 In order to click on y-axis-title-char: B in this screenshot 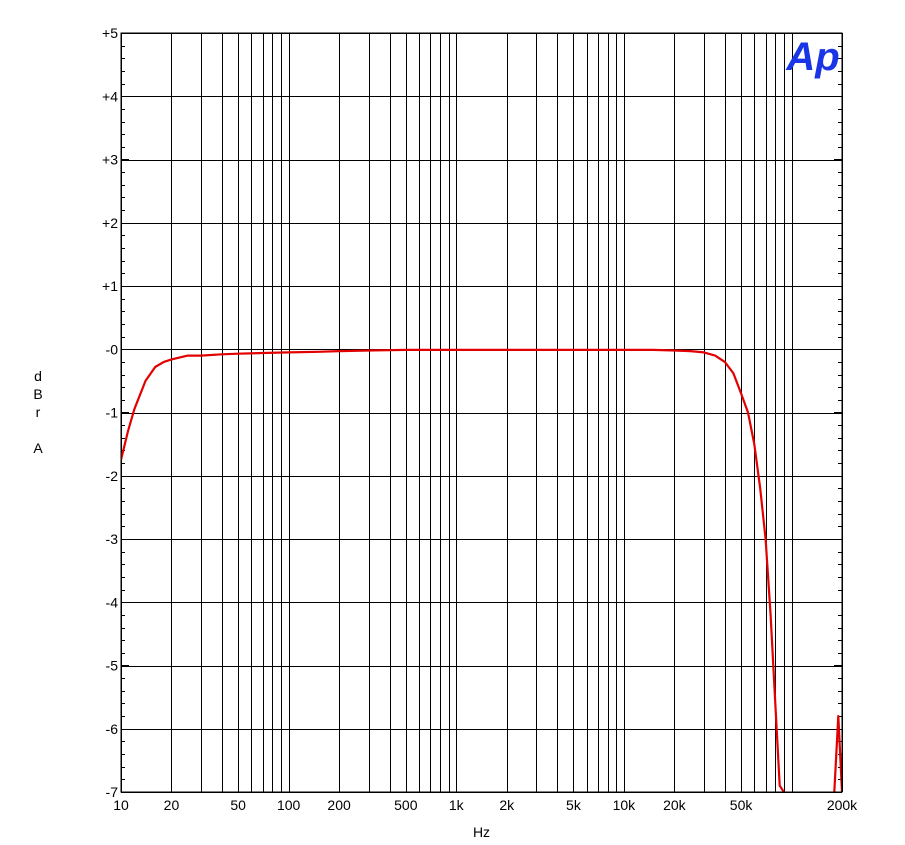, I will do `click(37, 394)`.